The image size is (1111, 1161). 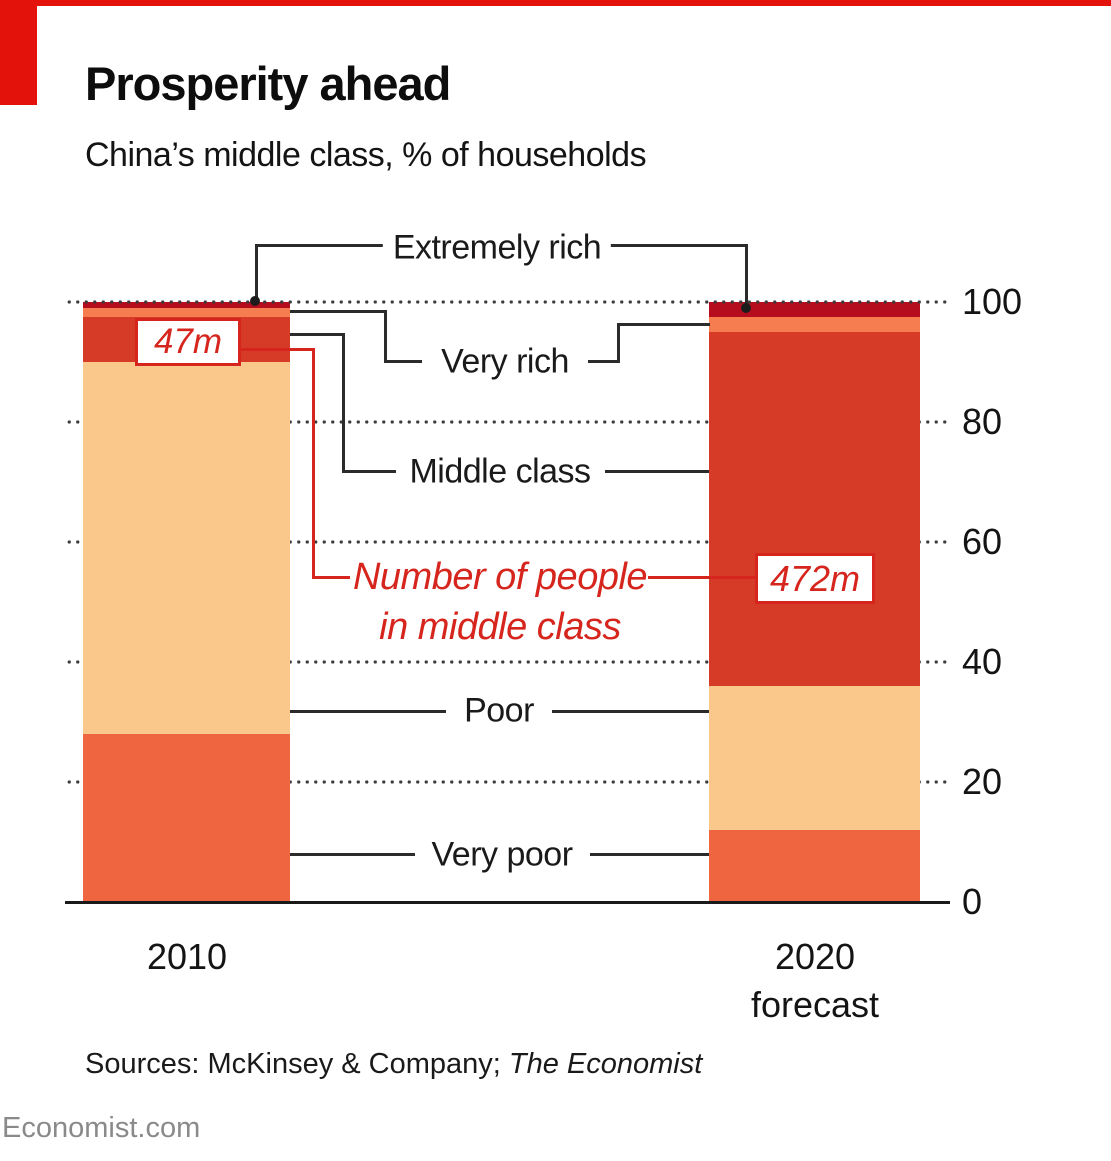 What do you see at coordinates (678, 245) in the screenshot?
I see `extremely-rich-connector-right-h` at bounding box center [678, 245].